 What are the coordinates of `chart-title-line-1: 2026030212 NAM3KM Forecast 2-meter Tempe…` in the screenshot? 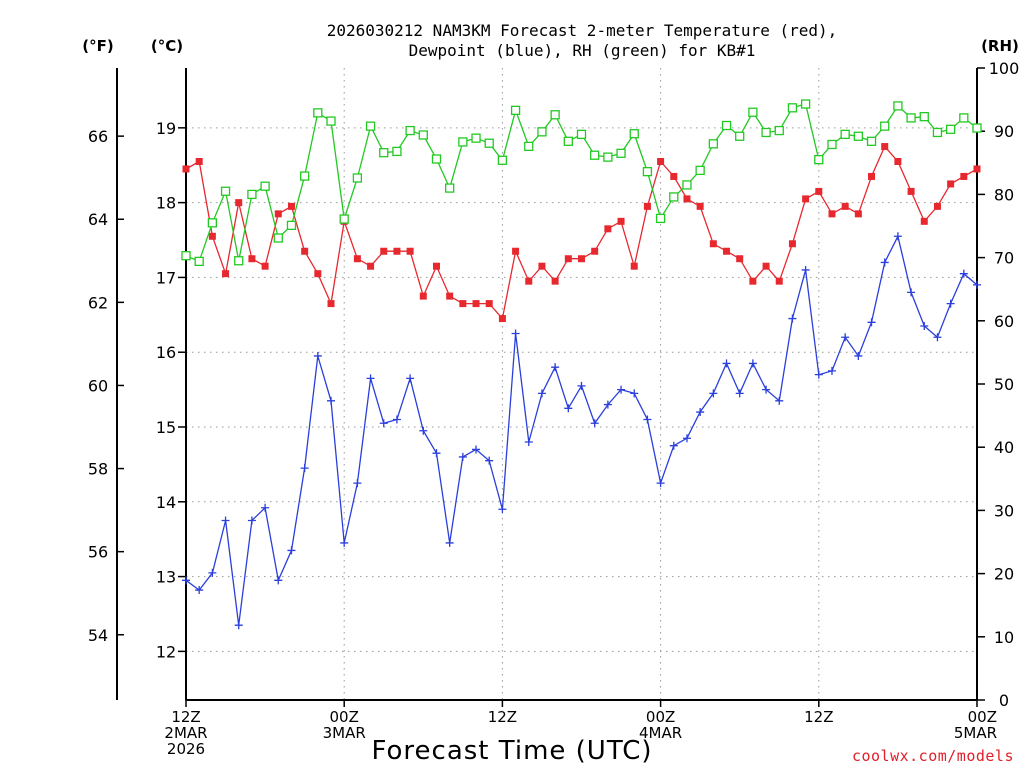 It's located at (582, 30).